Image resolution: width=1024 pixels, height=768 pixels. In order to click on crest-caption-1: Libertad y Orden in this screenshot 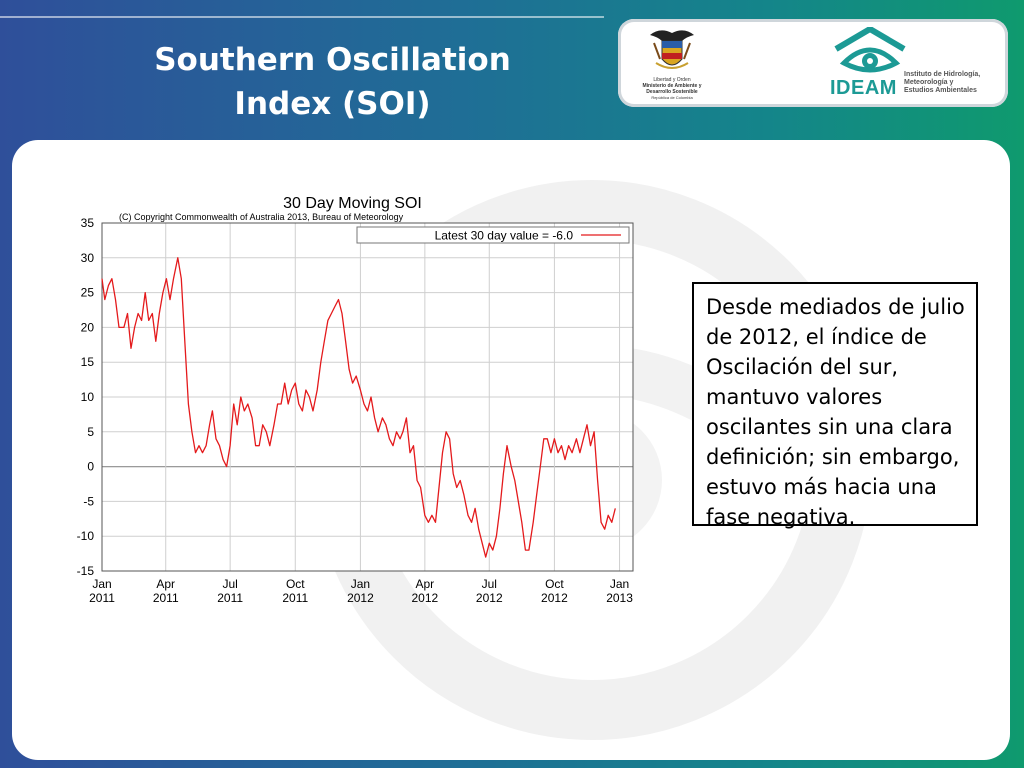, I will do `click(672, 80)`.